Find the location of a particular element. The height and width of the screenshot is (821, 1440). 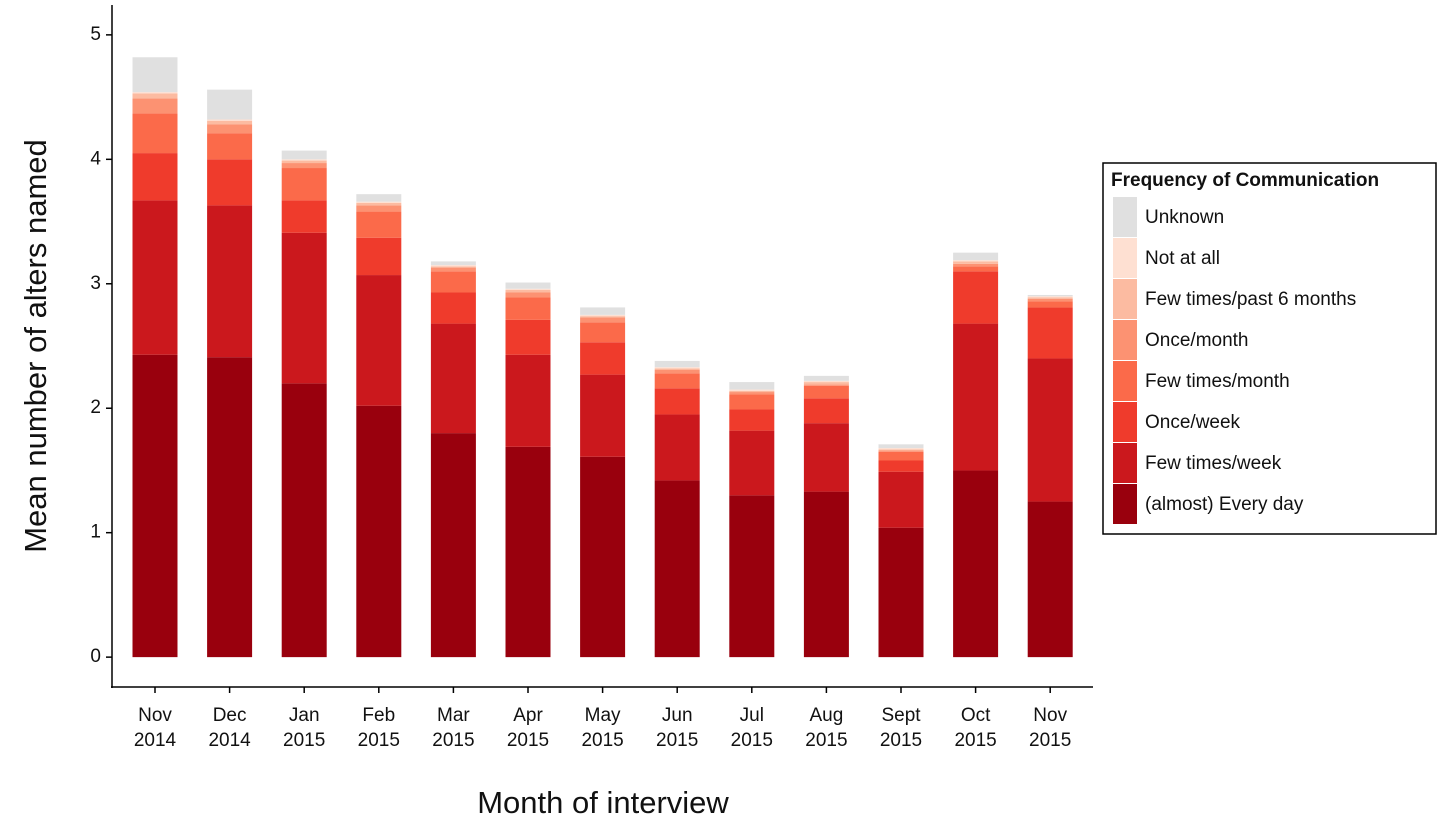

legend-label: Few times/month is located at coordinates (1217, 381).